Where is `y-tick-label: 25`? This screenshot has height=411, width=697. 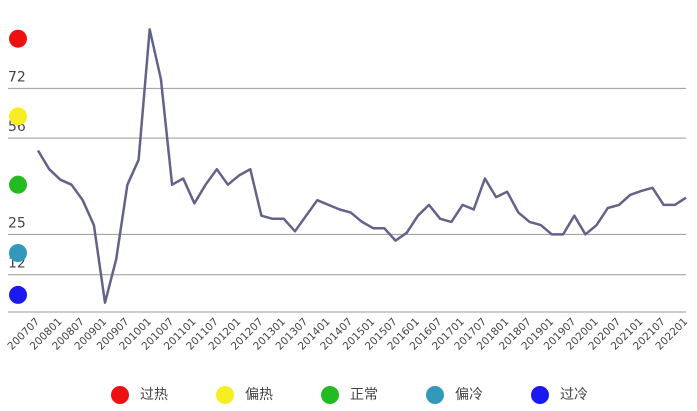
y-tick-label: 25 is located at coordinates (17, 223).